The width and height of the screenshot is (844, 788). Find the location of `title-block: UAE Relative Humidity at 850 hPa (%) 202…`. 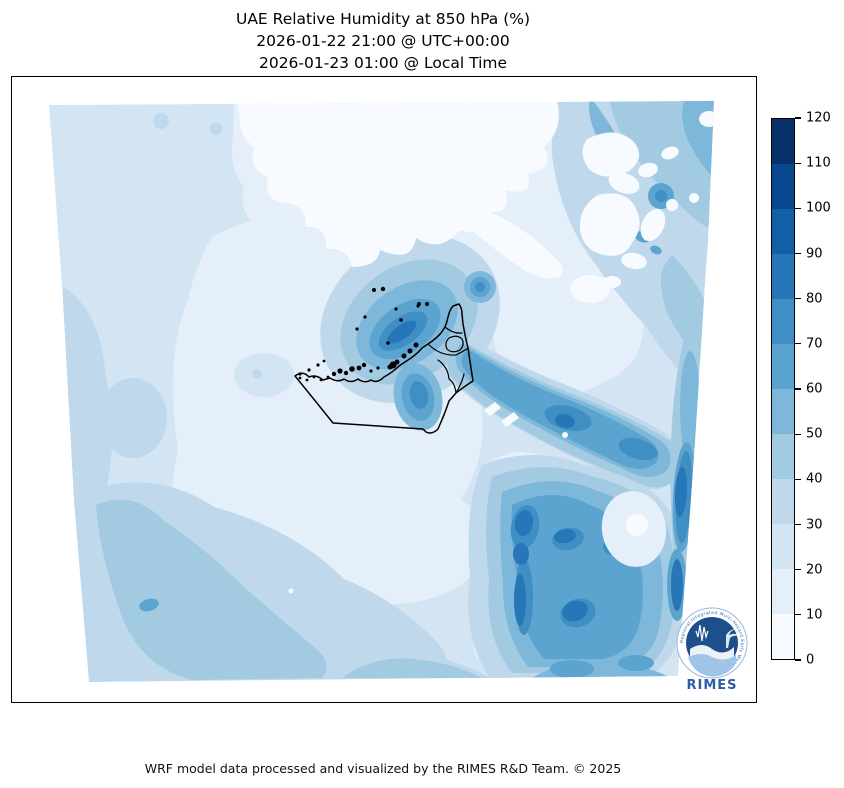

title-block: UAE Relative Humidity at 850 hPa (%) 202… is located at coordinates (383, 41).